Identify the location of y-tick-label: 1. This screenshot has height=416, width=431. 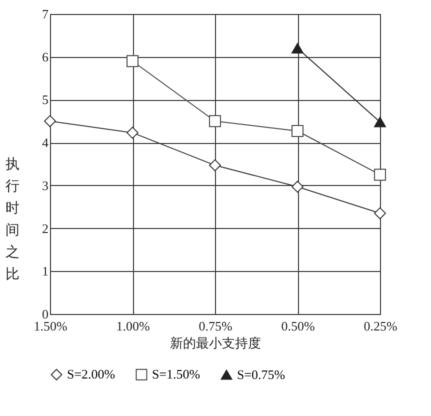
(45, 271).